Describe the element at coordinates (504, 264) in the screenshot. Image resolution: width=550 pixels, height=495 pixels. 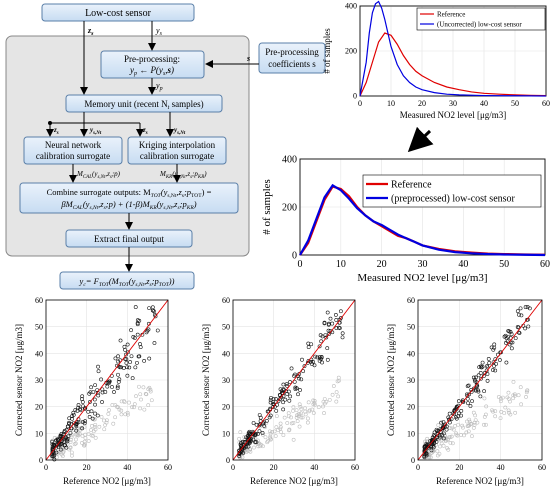
I see `x-tick-label: 50` at that location.